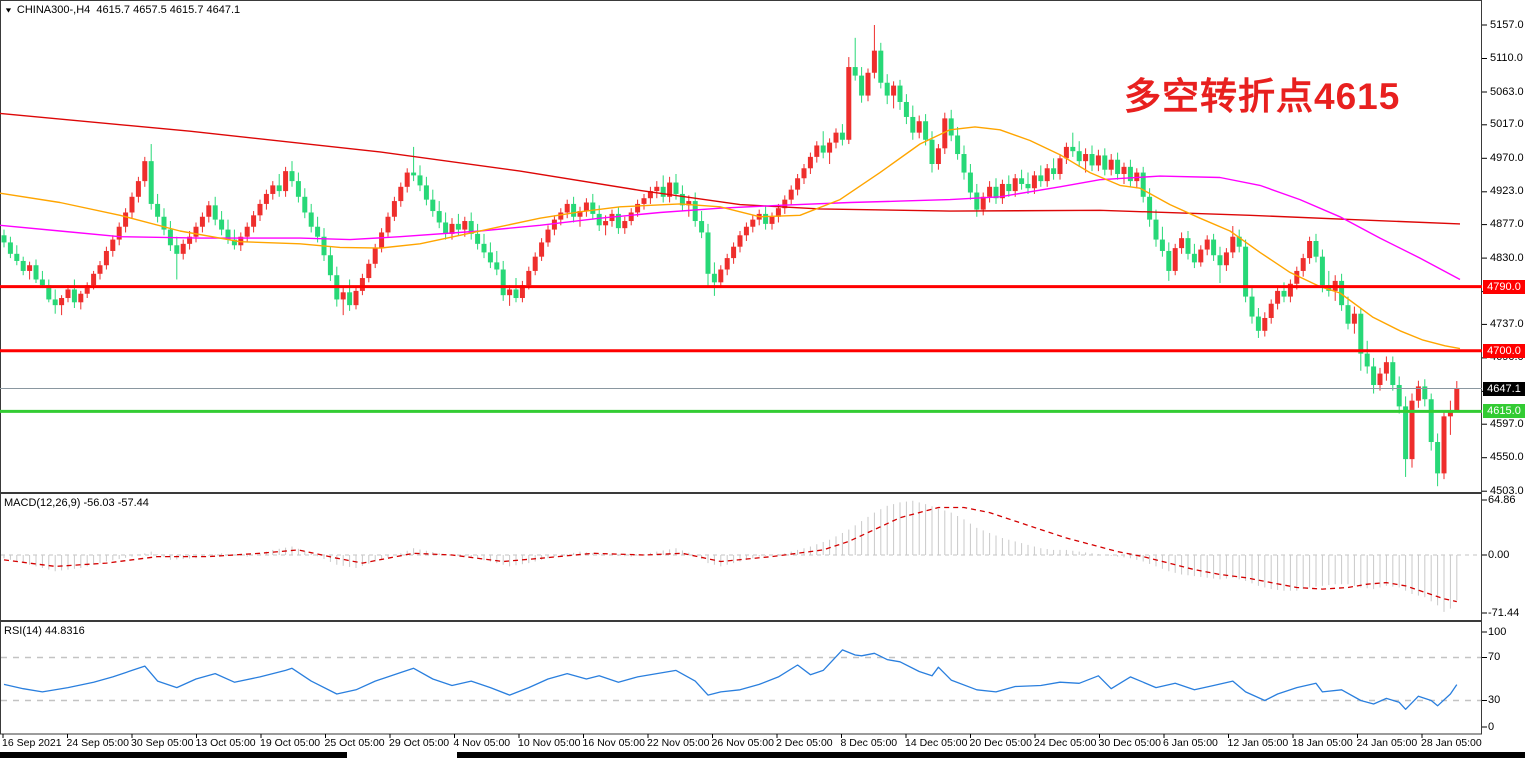 The width and height of the screenshot is (1525, 759). What do you see at coordinates (1497, 631) in the screenshot?
I see `rsi-tick-label: 100` at bounding box center [1497, 631].